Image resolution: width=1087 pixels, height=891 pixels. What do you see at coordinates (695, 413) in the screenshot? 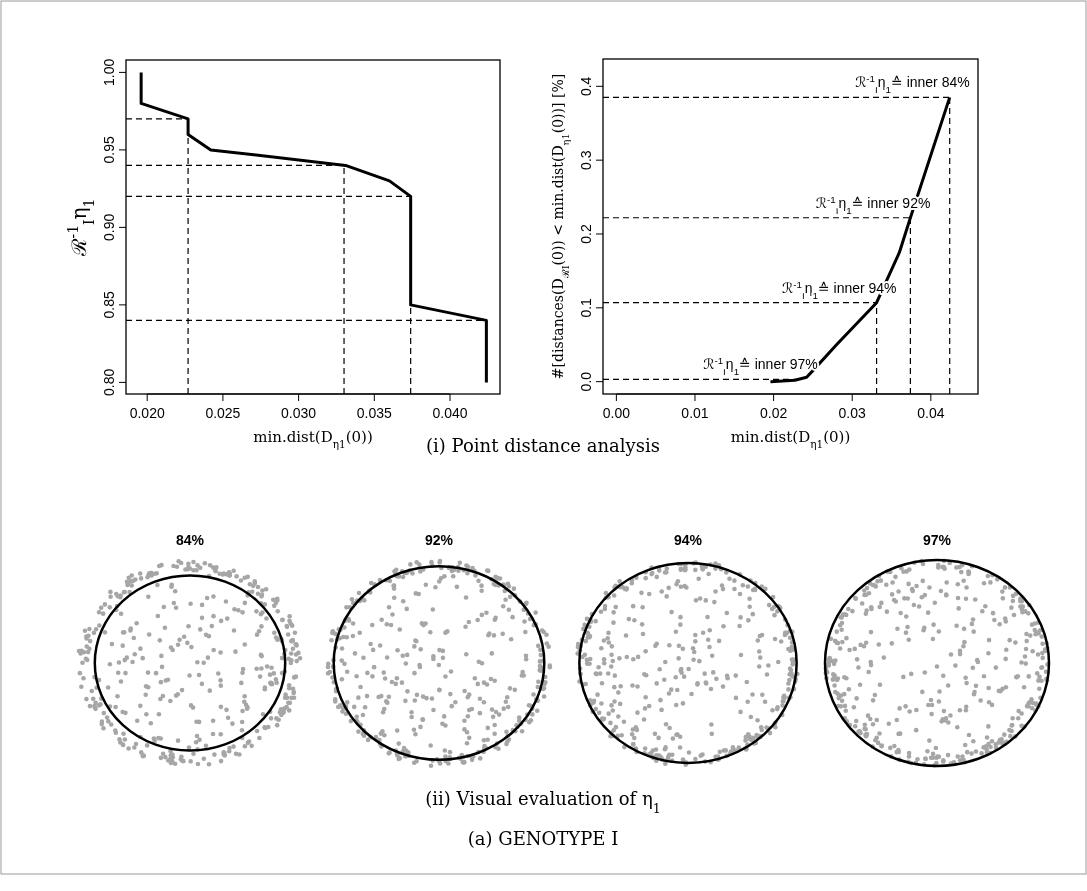
I see `x-tick-label: 0.01` at bounding box center [695, 413].